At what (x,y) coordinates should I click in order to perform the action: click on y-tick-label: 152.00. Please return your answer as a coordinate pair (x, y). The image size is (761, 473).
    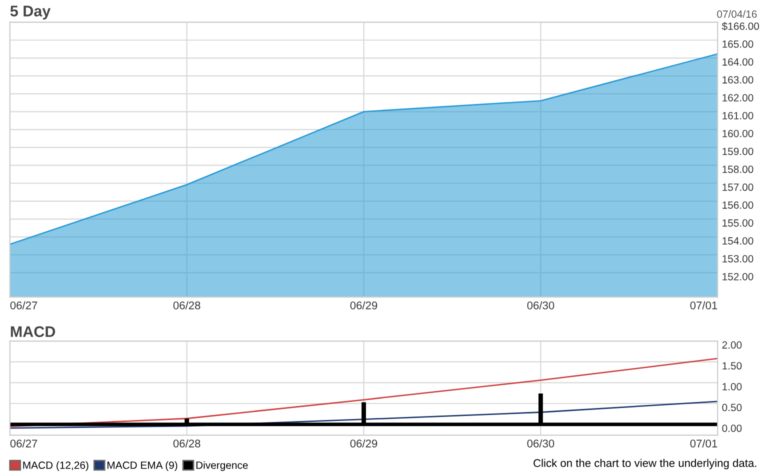
    Looking at the image, I should click on (738, 276).